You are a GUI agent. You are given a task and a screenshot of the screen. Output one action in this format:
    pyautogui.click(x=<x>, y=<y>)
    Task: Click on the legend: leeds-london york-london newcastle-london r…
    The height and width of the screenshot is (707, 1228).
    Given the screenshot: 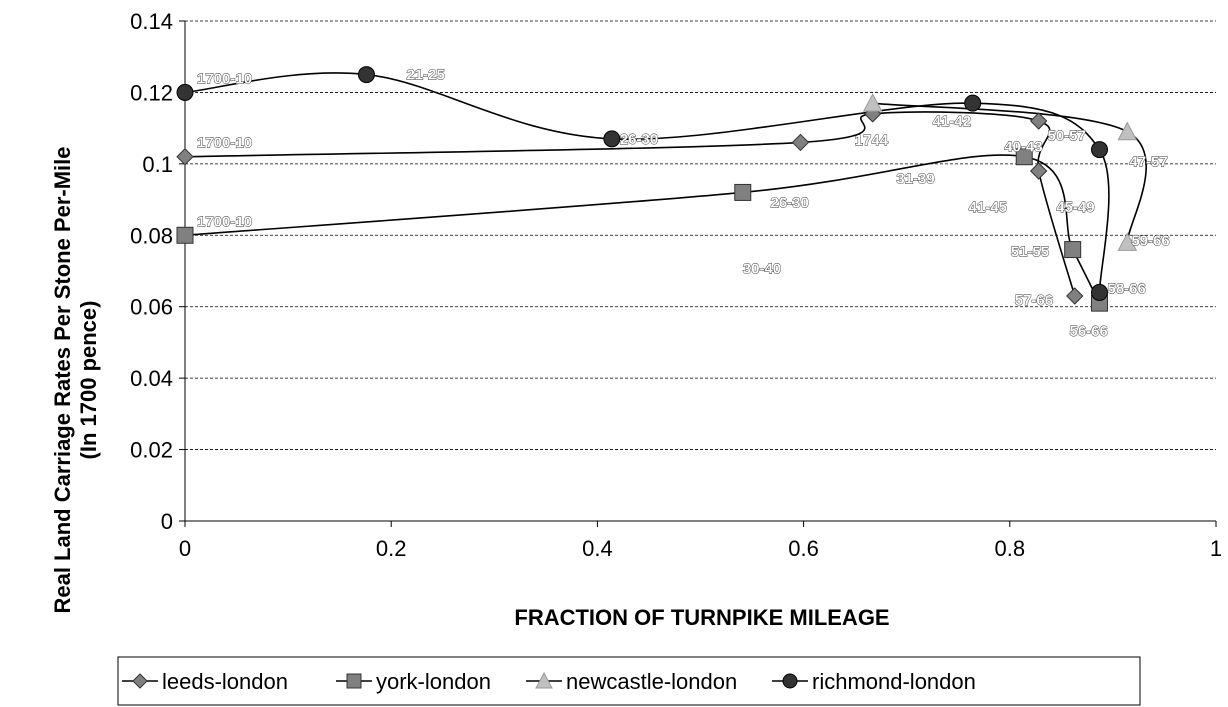 What is the action you would take?
    pyautogui.click(x=629, y=681)
    